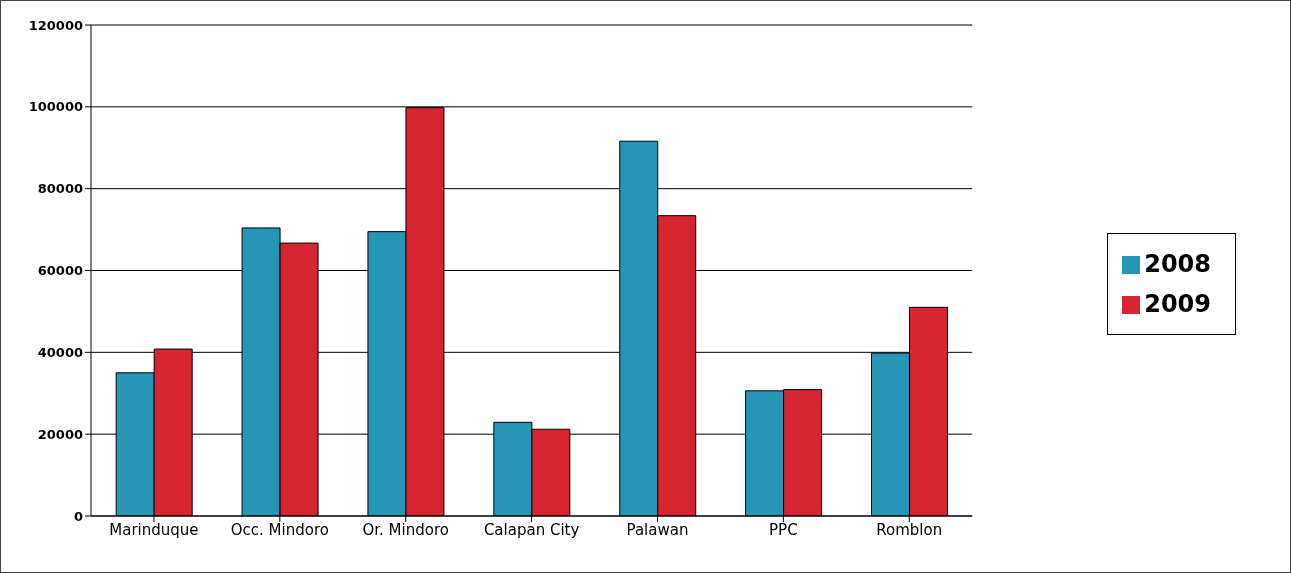 This screenshot has width=1291, height=573. Describe the element at coordinates (60, 189) in the screenshot. I see `y-tick-label: 80000` at that location.